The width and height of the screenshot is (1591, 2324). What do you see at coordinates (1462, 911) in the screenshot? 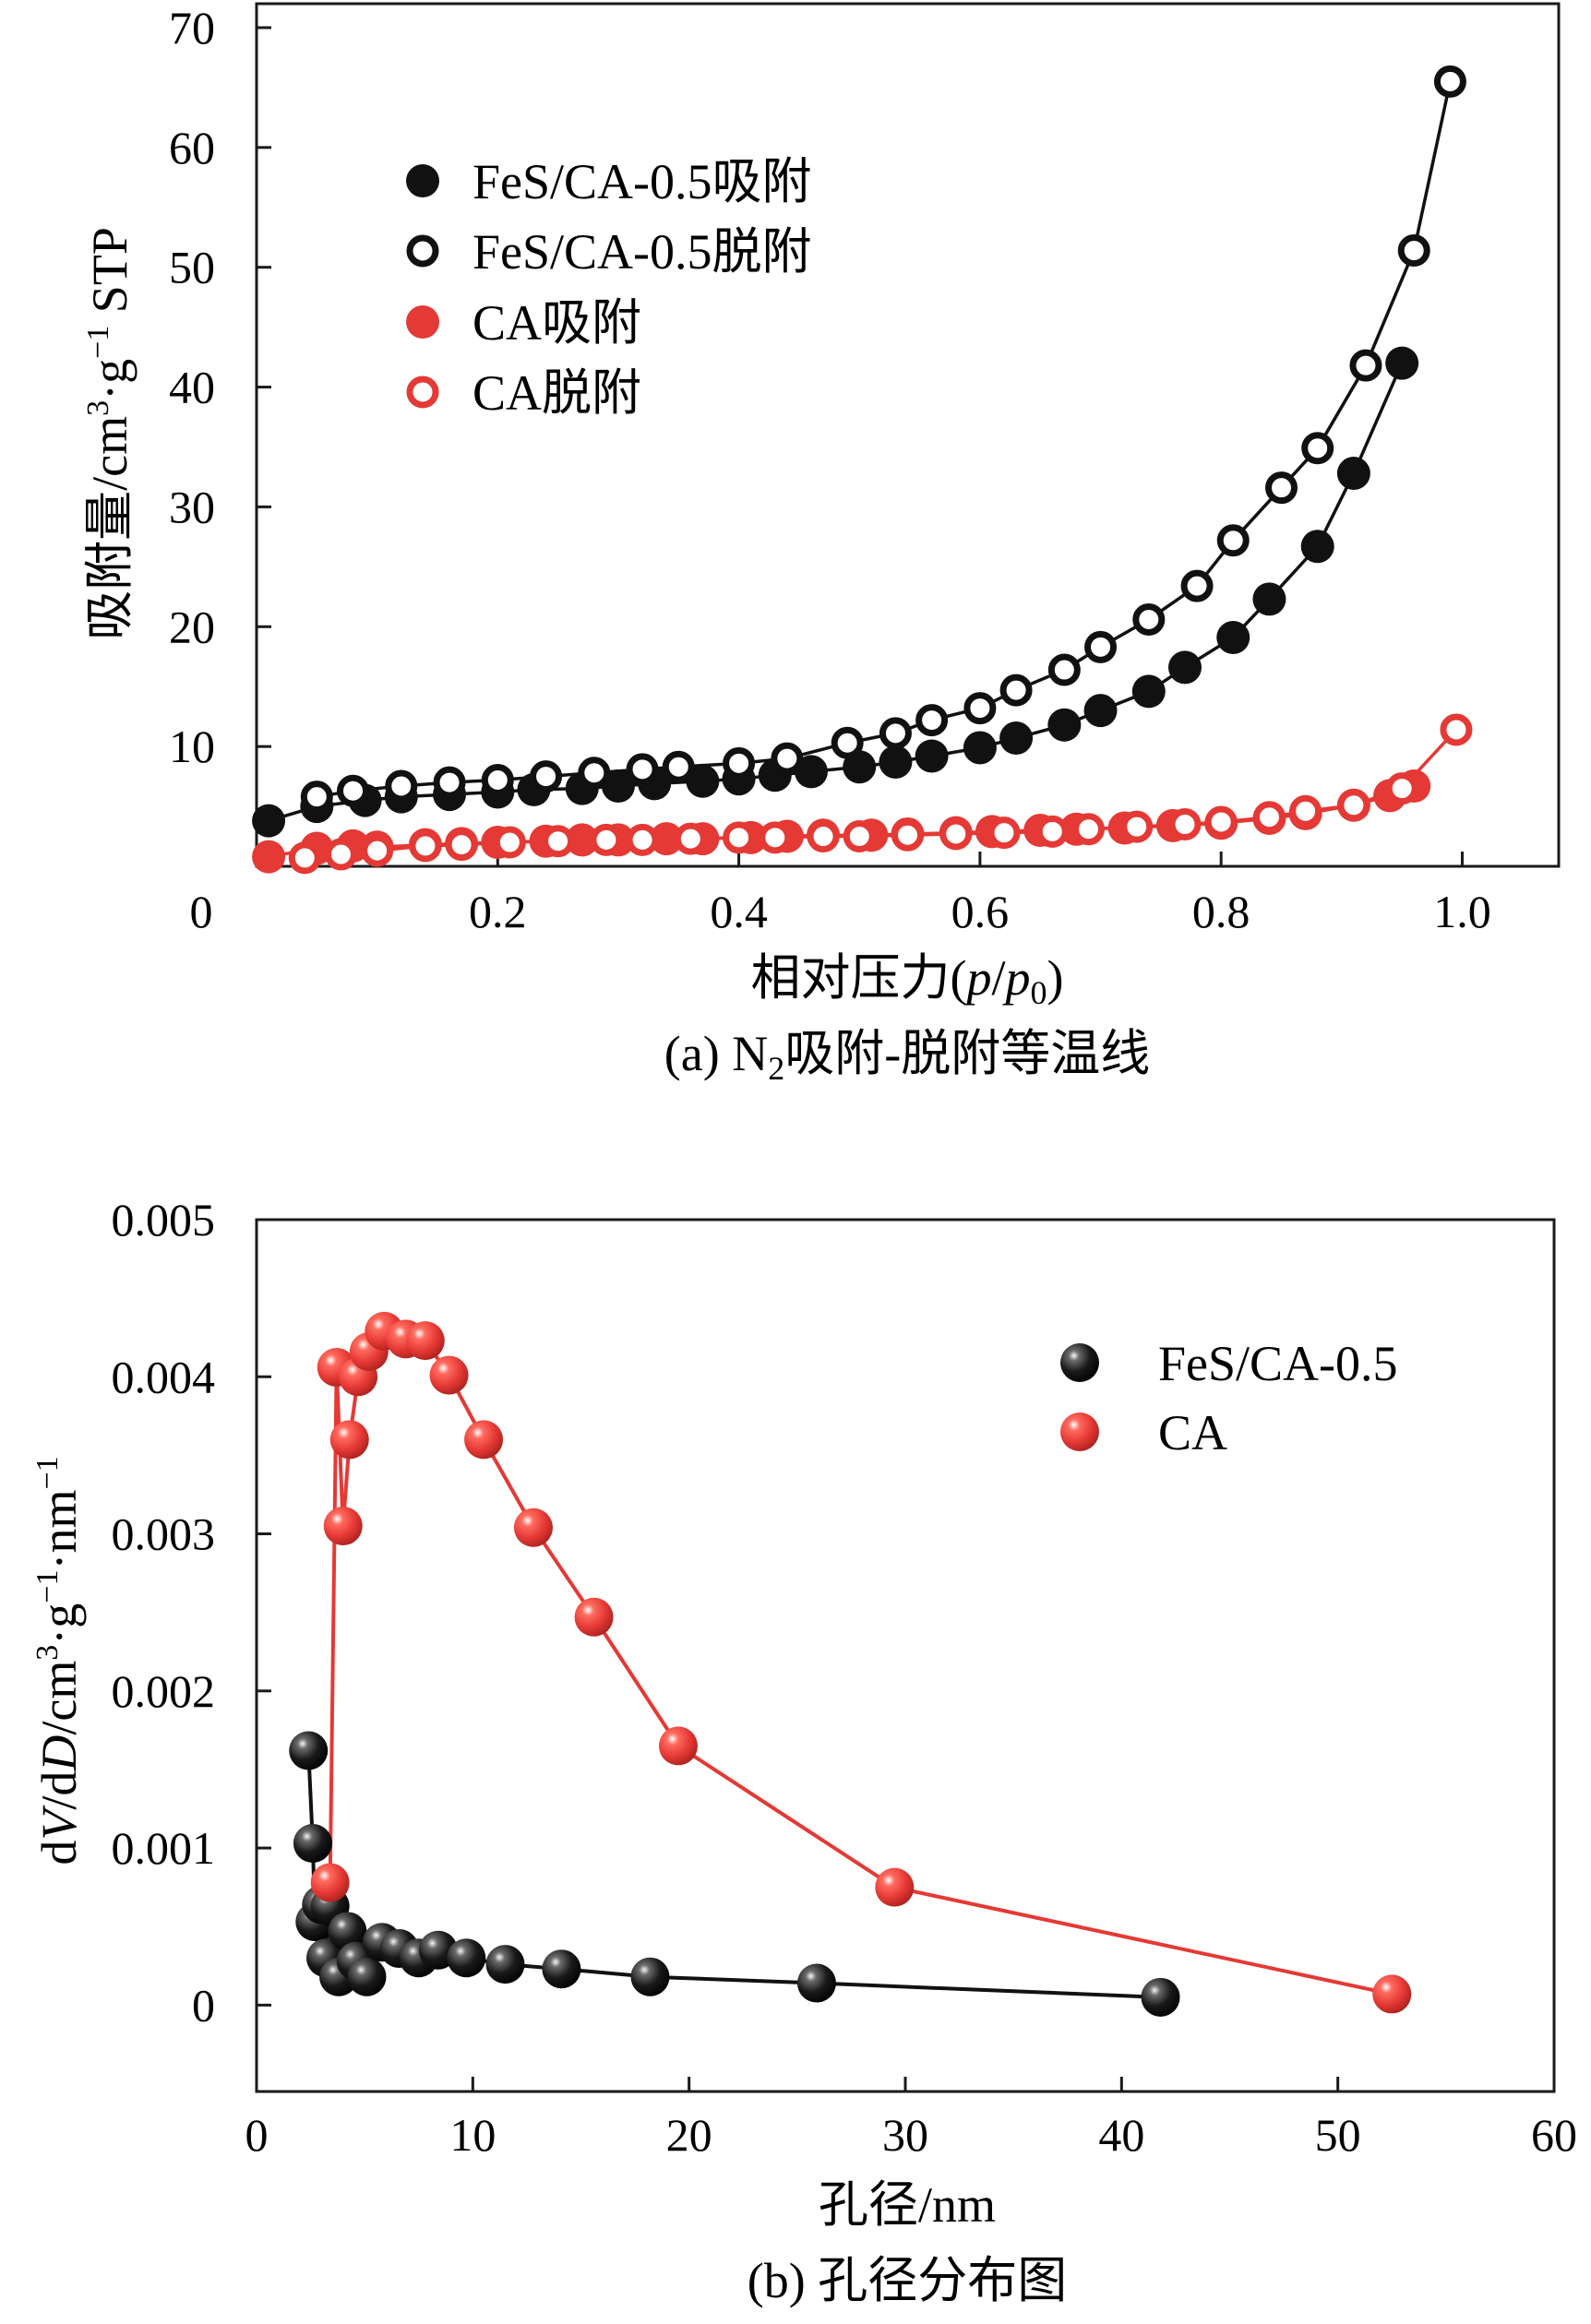
I see `chart-a-xtick-label: 1.0` at bounding box center [1462, 911].